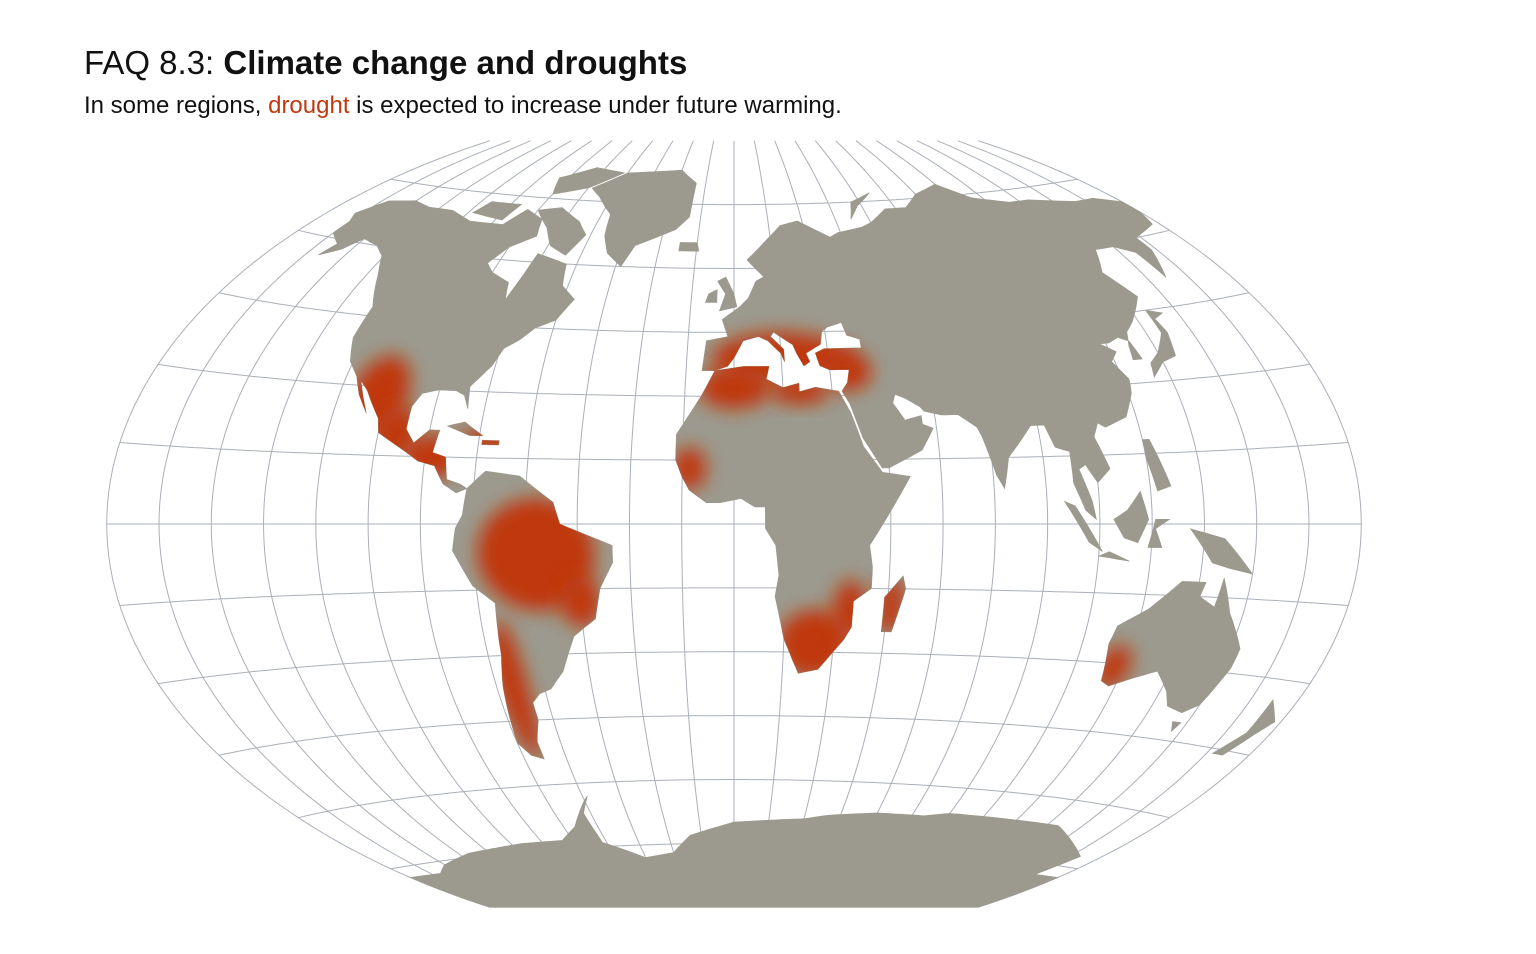 The height and width of the screenshot is (954, 1536). What do you see at coordinates (727, 294) in the screenshot?
I see `landmass-great-britain` at bounding box center [727, 294].